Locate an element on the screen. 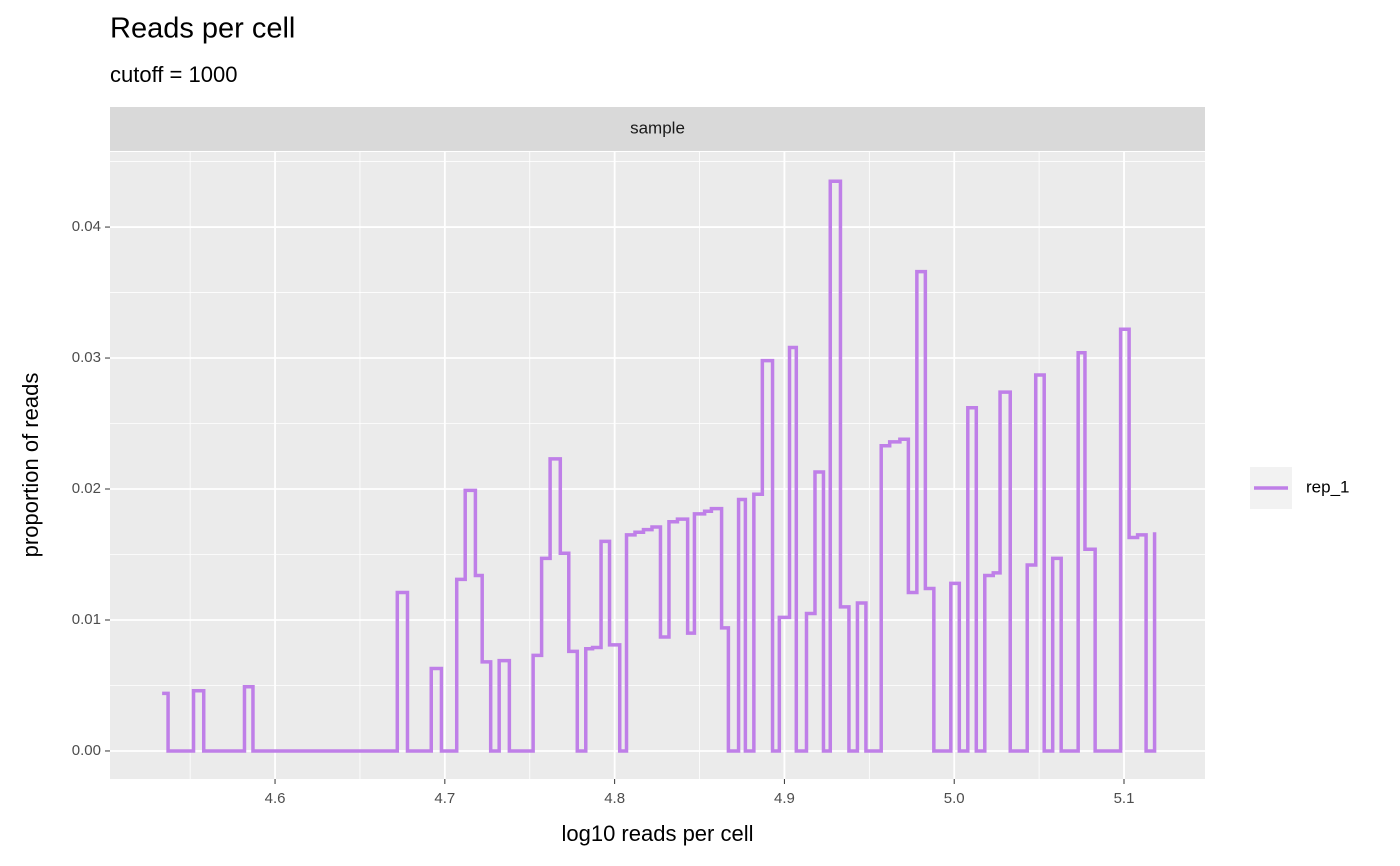 The width and height of the screenshot is (1400, 866). x-tick-label: 5.1 is located at coordinates (1124, 798).